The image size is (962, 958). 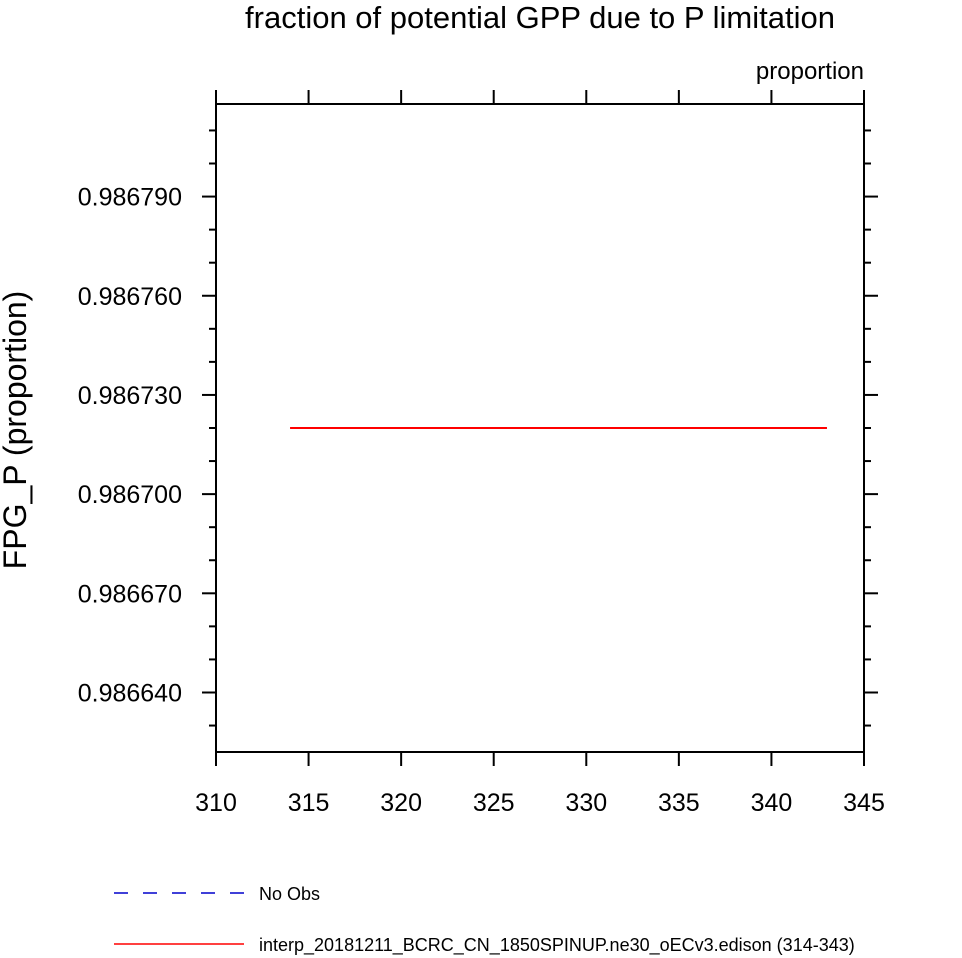 What do you see at coordinates (309, 803) in the screenshot?
I see `x-tick-label: 315` at bounding box center [309, 803].